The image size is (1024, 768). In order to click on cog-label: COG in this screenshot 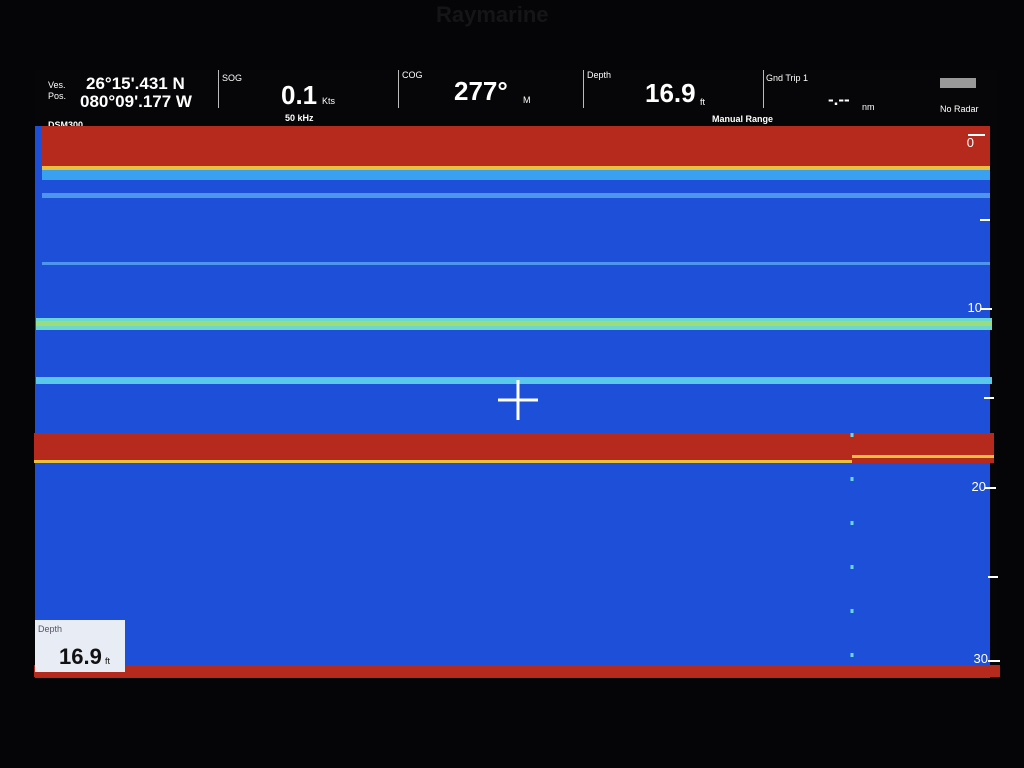, I will do `click(412, 75)`.